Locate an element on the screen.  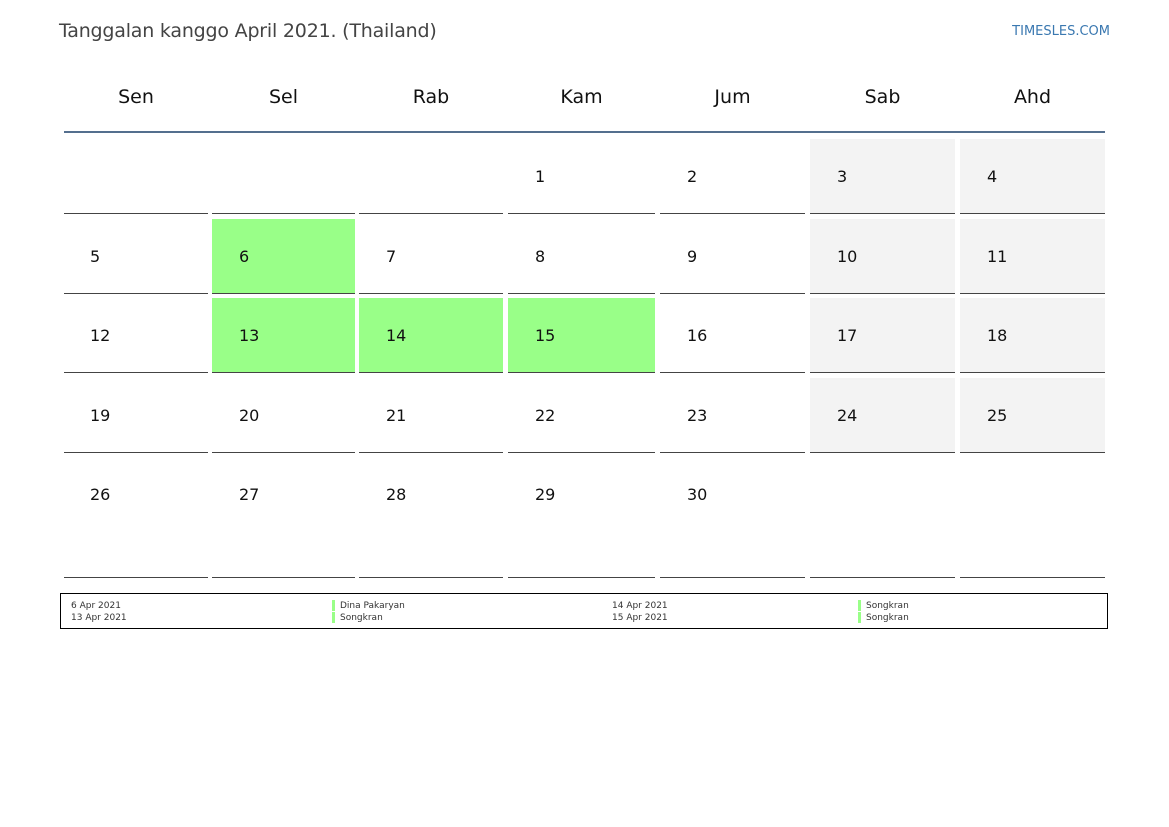
weekday-label: Sab is located at coordinates (882, 97).